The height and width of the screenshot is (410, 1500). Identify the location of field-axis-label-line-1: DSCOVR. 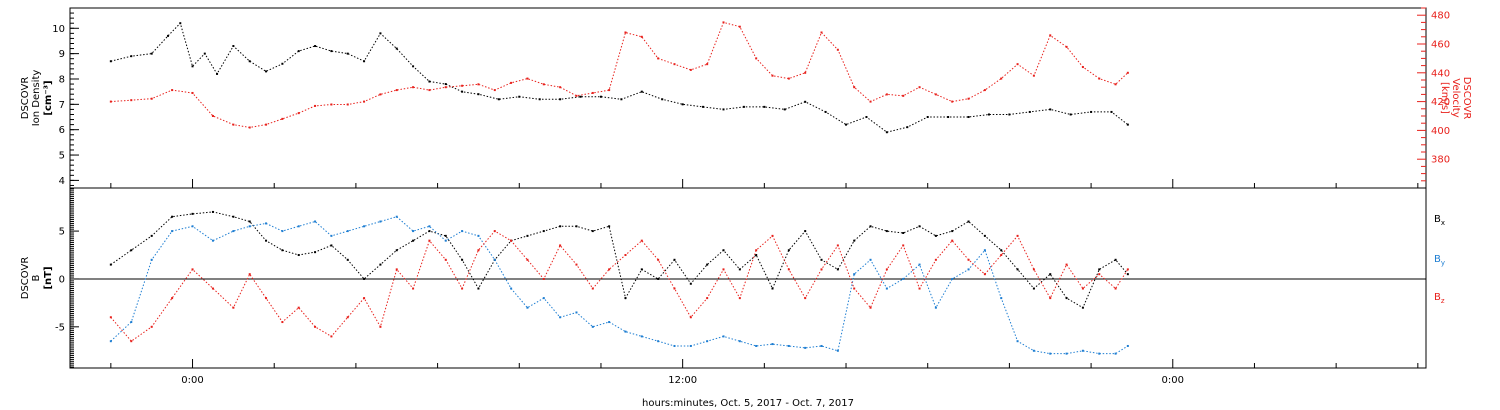
(25, 278).